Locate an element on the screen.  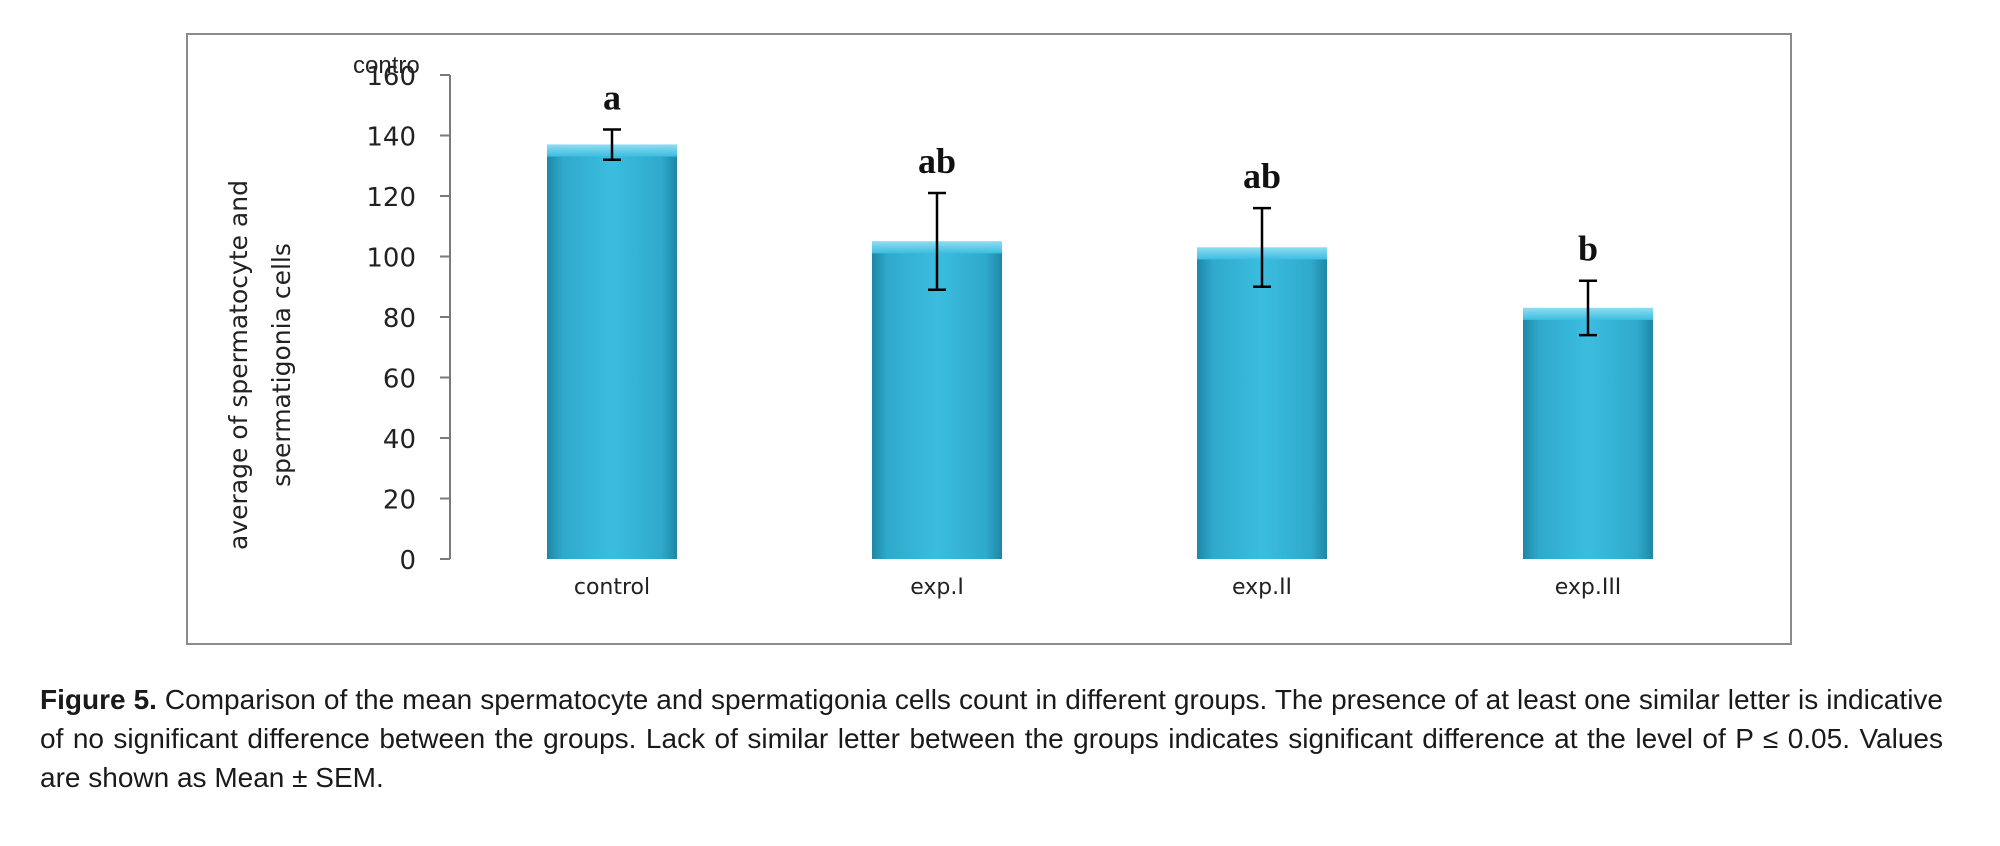
bar-control is located at coordinates (612, 351).